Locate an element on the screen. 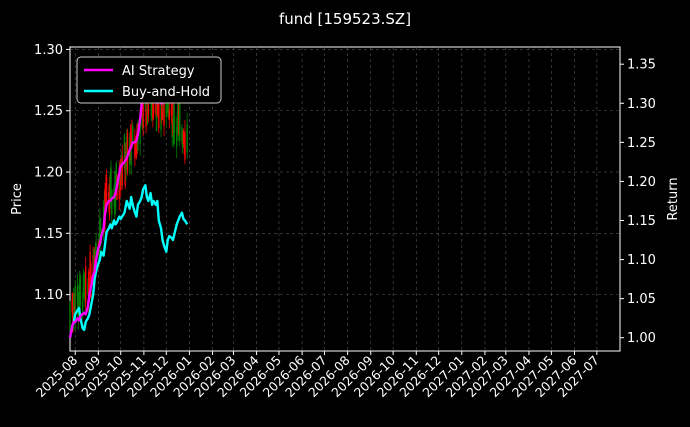  y-tick-label-left: 1.25 is located at coordinates (48, 111).